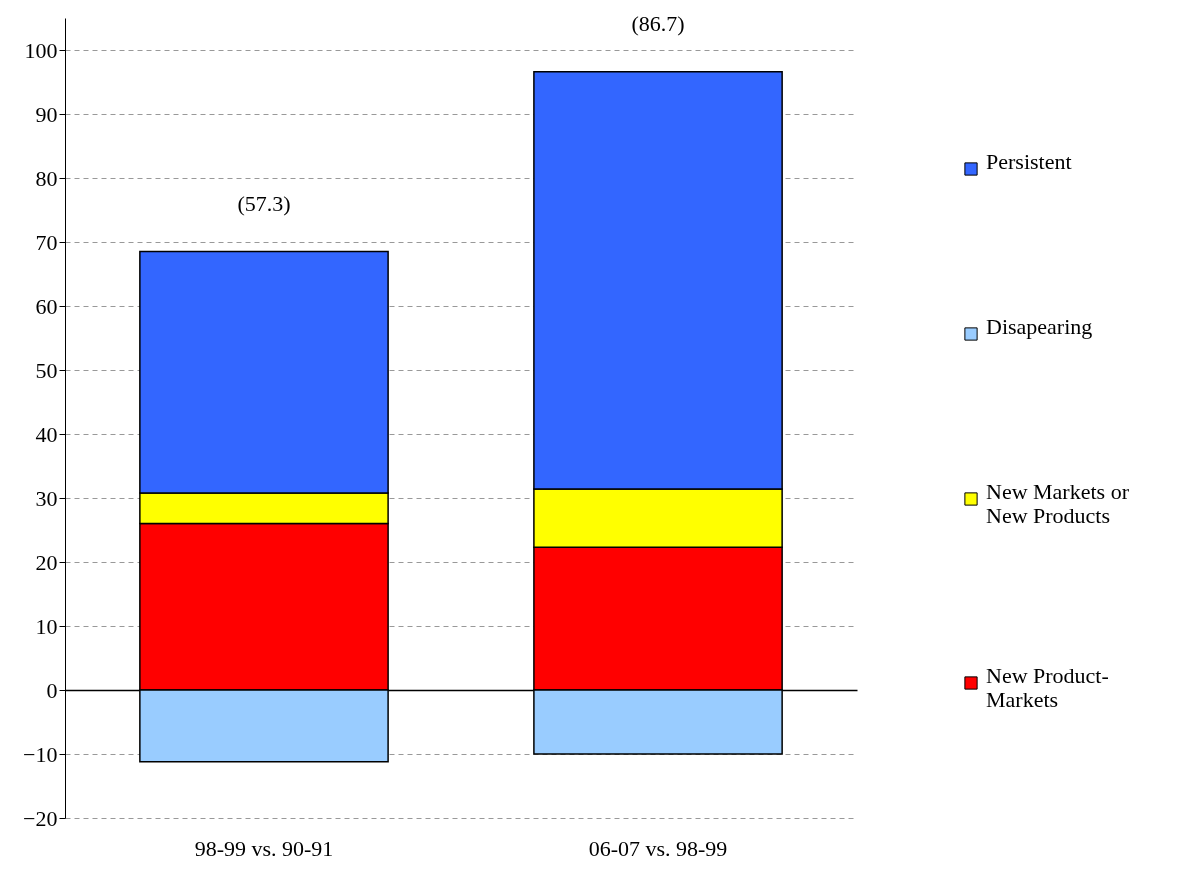  I want to click on legend-label: New Markets or New Products, so click(1058, 503).